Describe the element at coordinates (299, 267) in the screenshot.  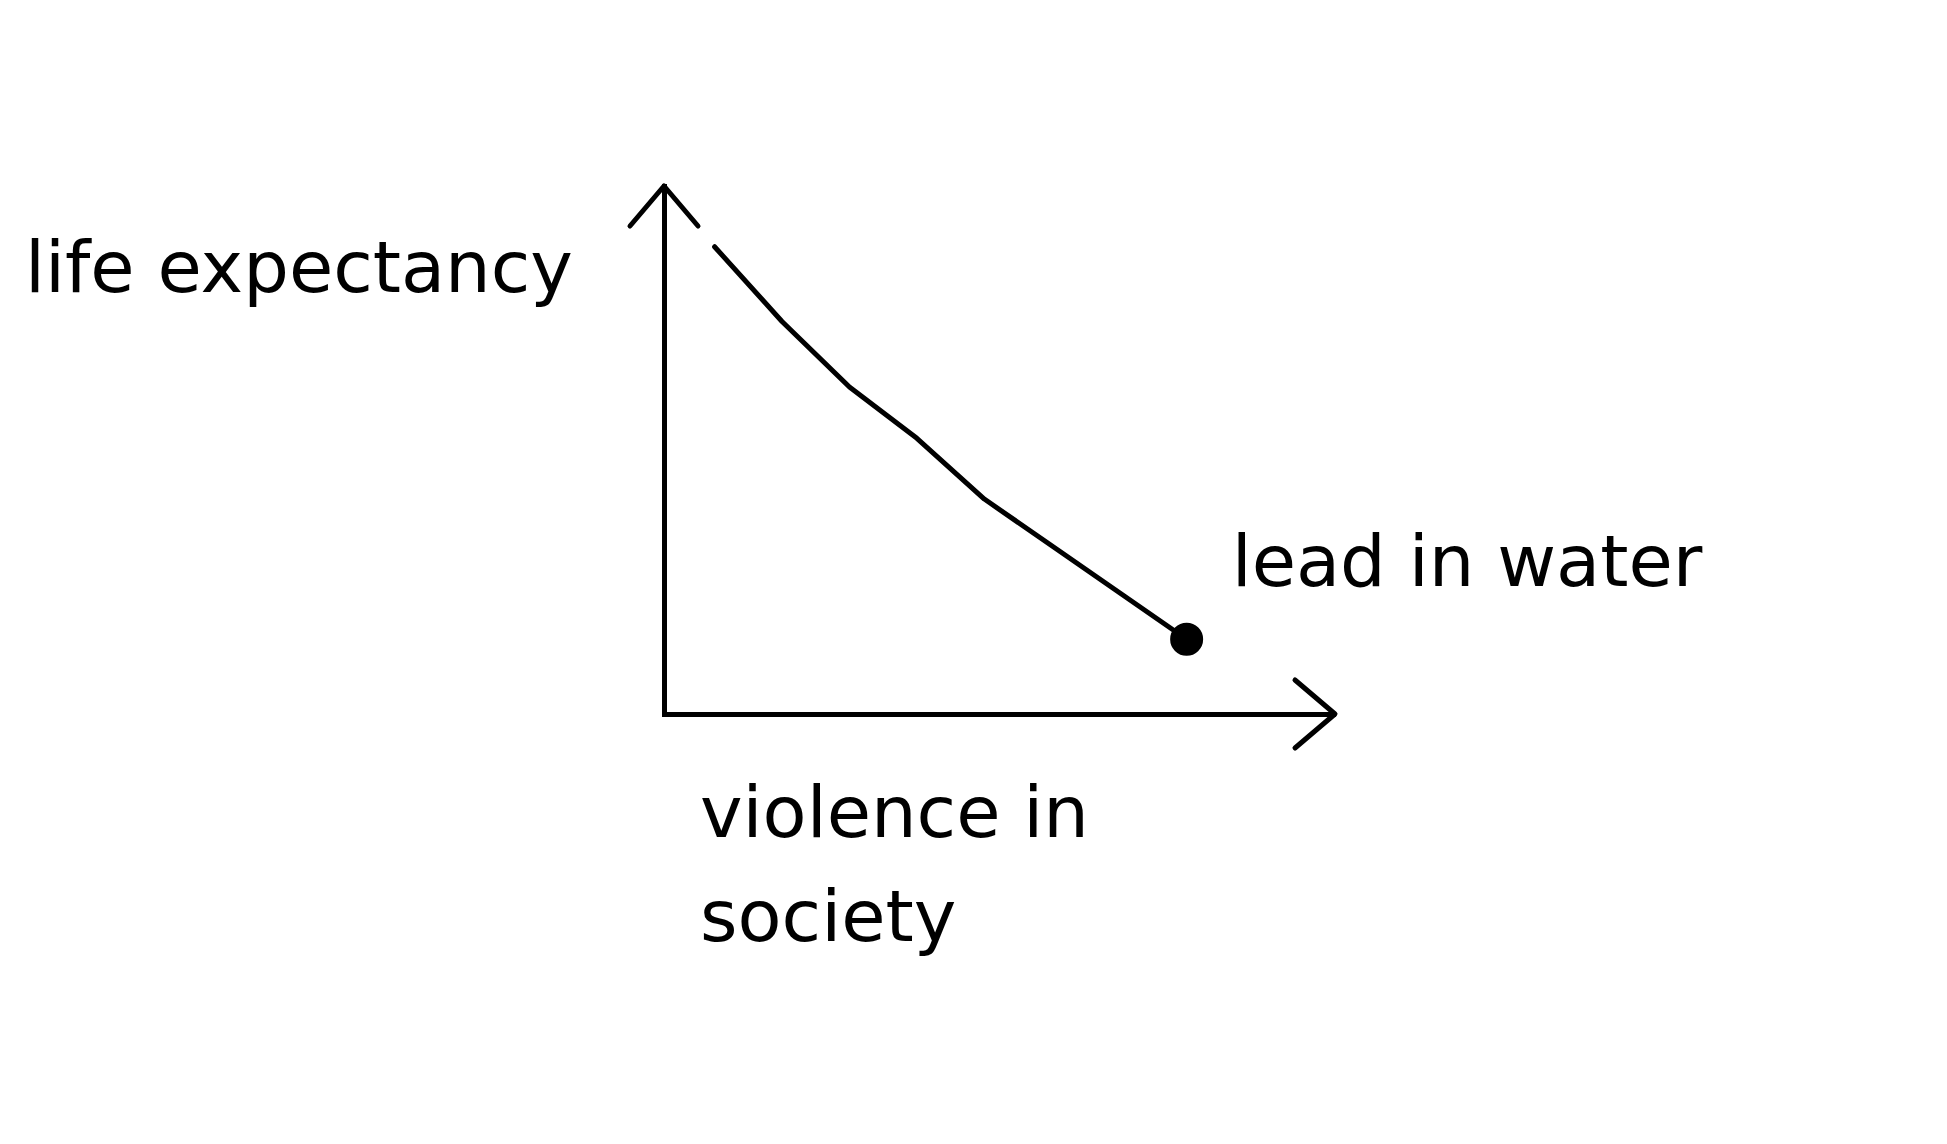
I see `y-axis-title: life expectancy` at that location.